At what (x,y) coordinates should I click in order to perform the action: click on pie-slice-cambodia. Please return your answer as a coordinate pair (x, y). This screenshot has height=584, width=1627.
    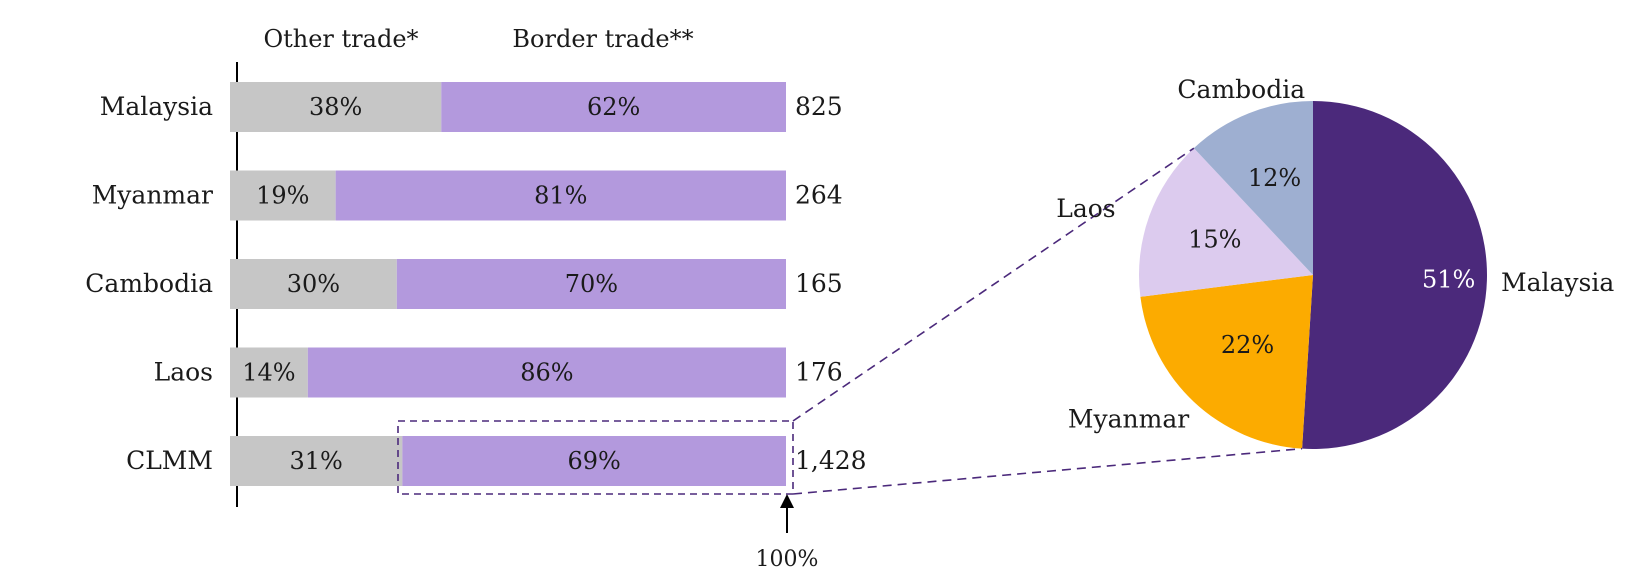
    Looking at the image, I should click on (1253, 188).